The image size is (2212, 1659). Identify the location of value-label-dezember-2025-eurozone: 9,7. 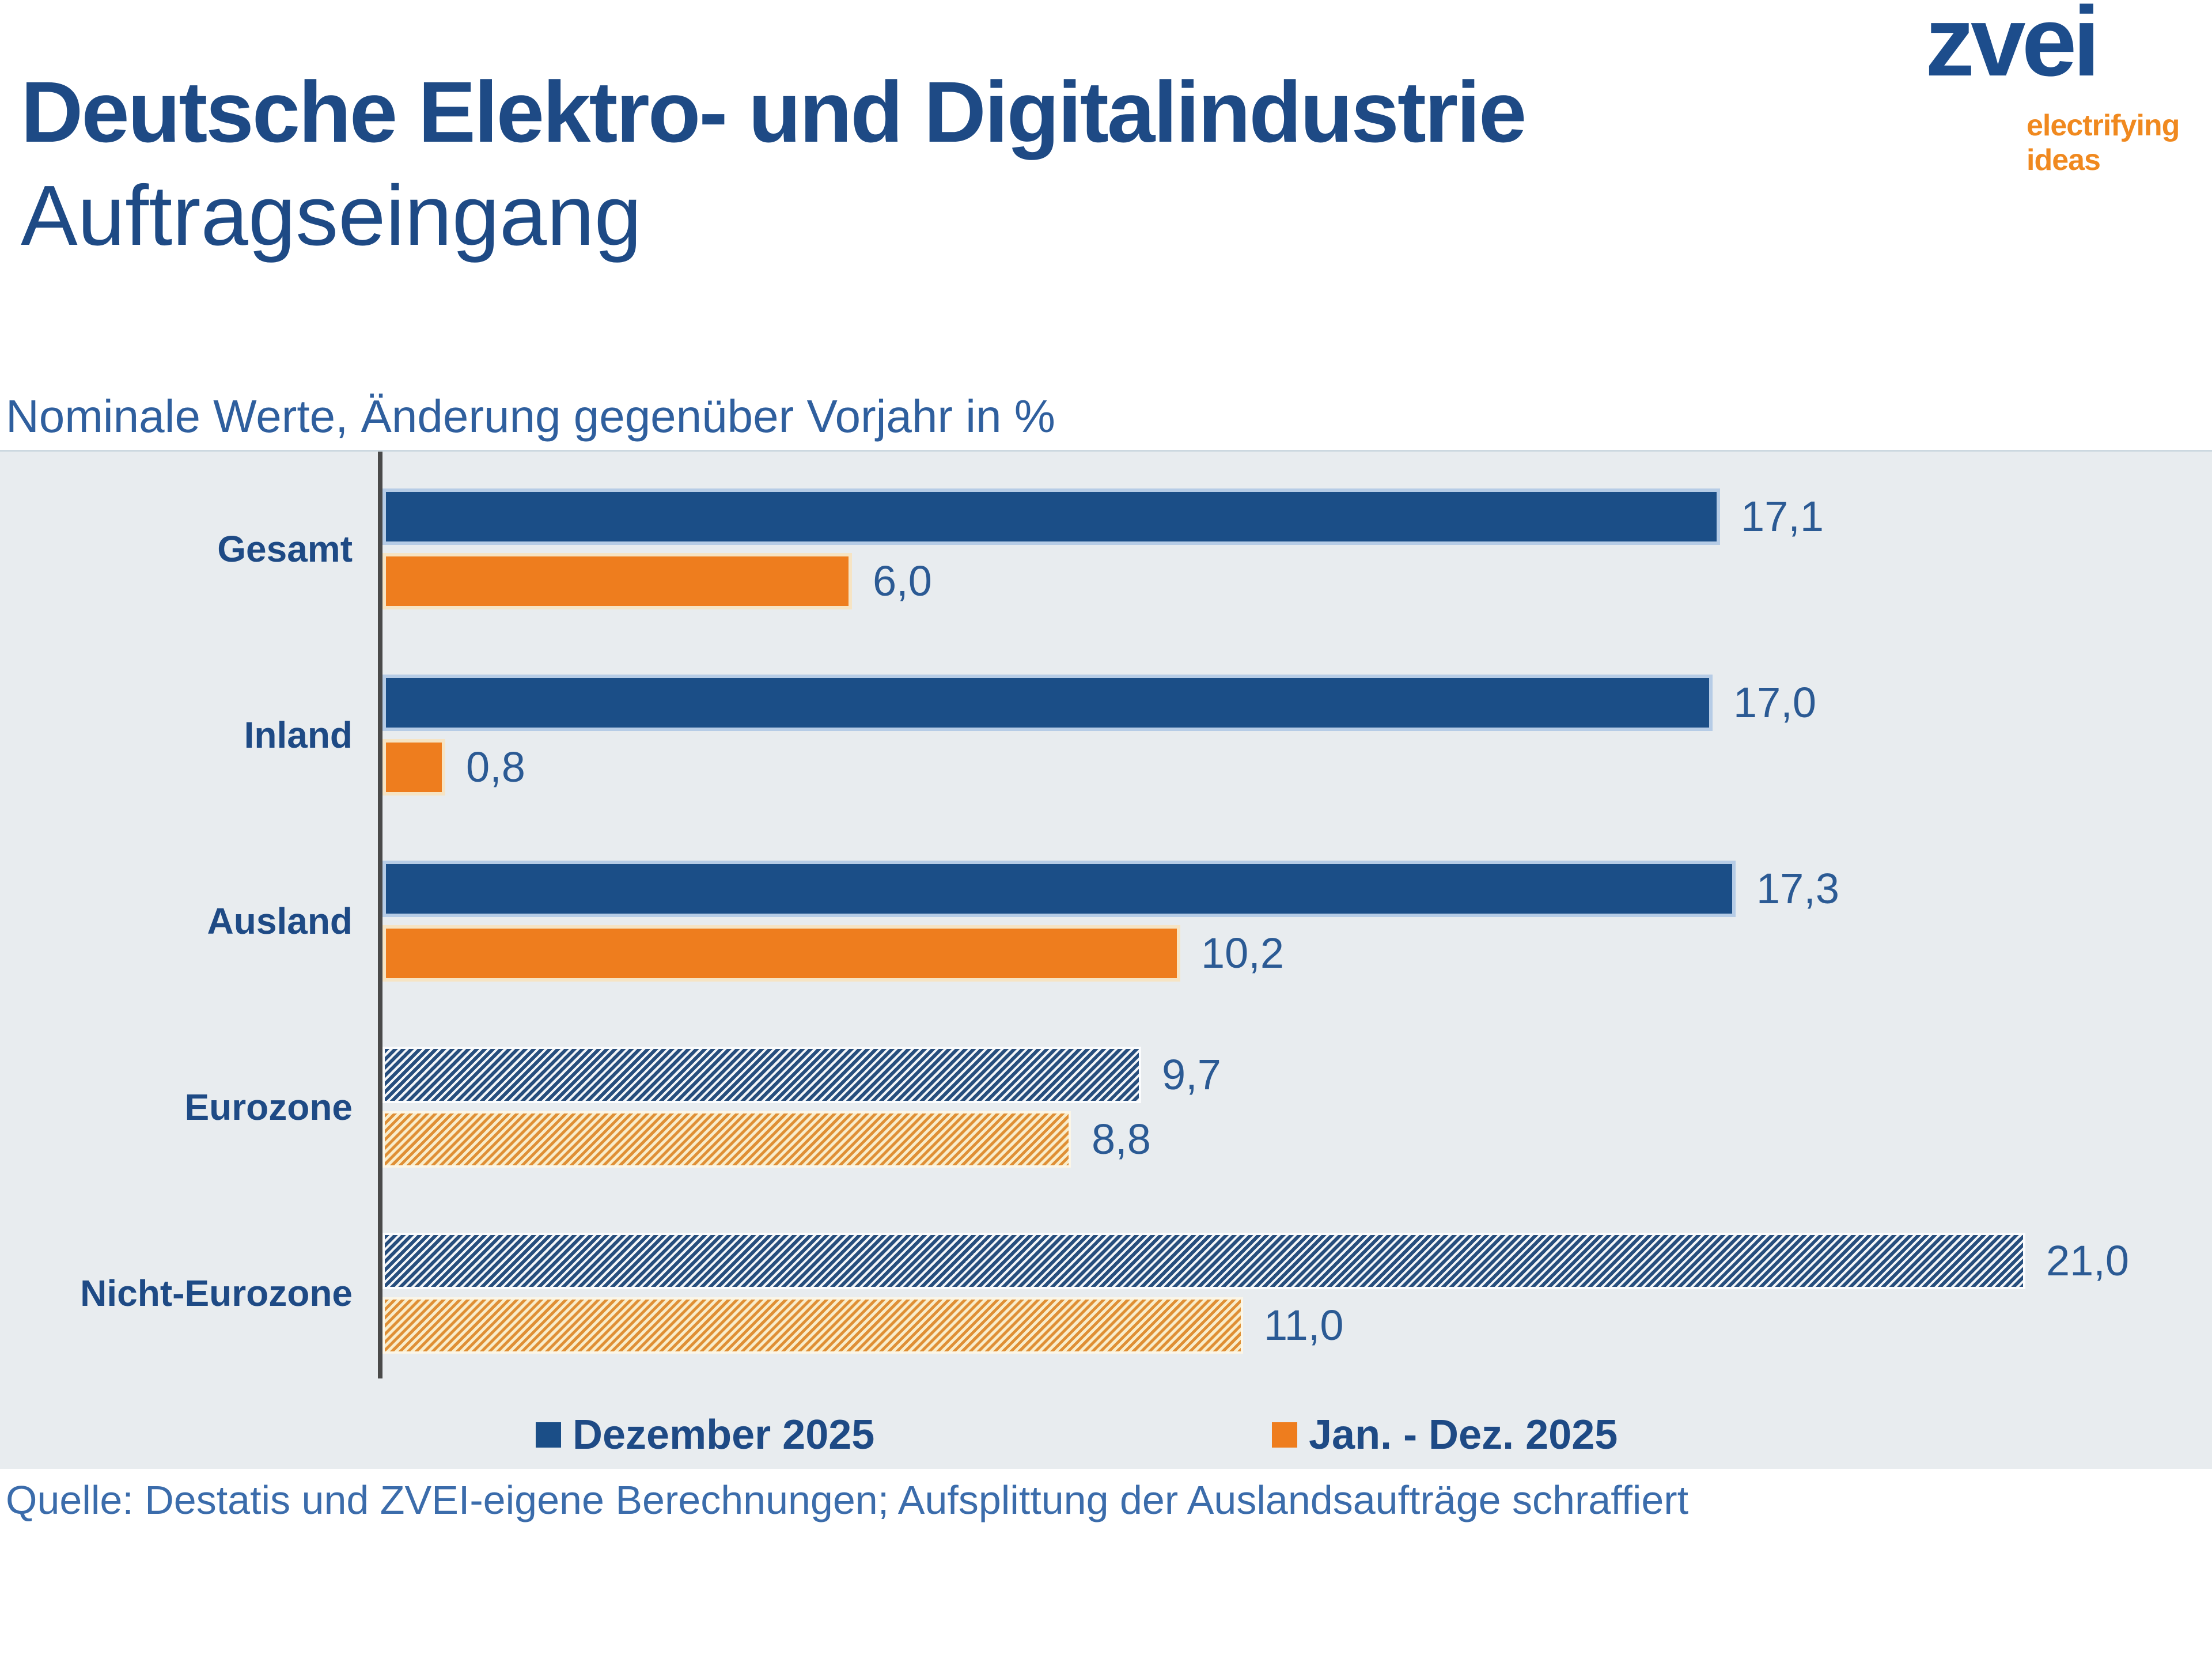
(1191, 1075).